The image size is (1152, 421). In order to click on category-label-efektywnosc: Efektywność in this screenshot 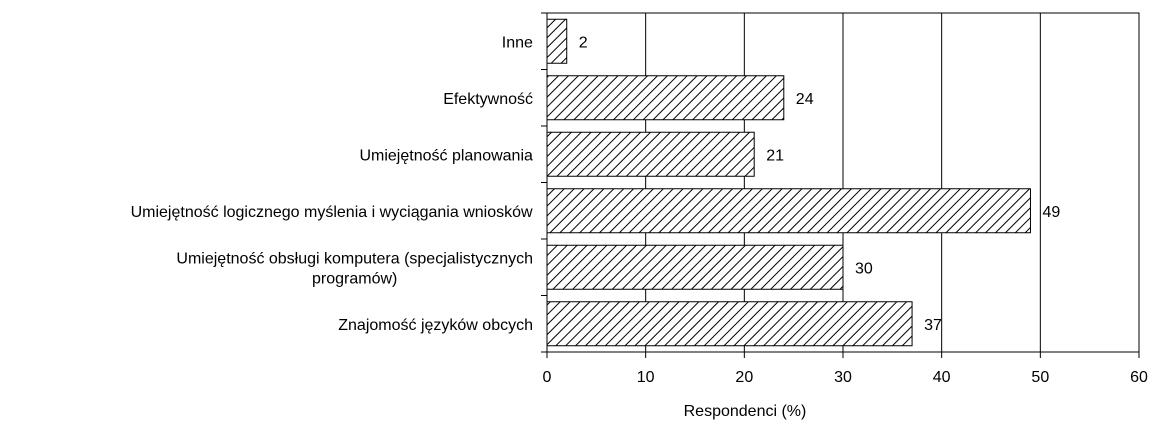, I will do `click(488, 99)`.